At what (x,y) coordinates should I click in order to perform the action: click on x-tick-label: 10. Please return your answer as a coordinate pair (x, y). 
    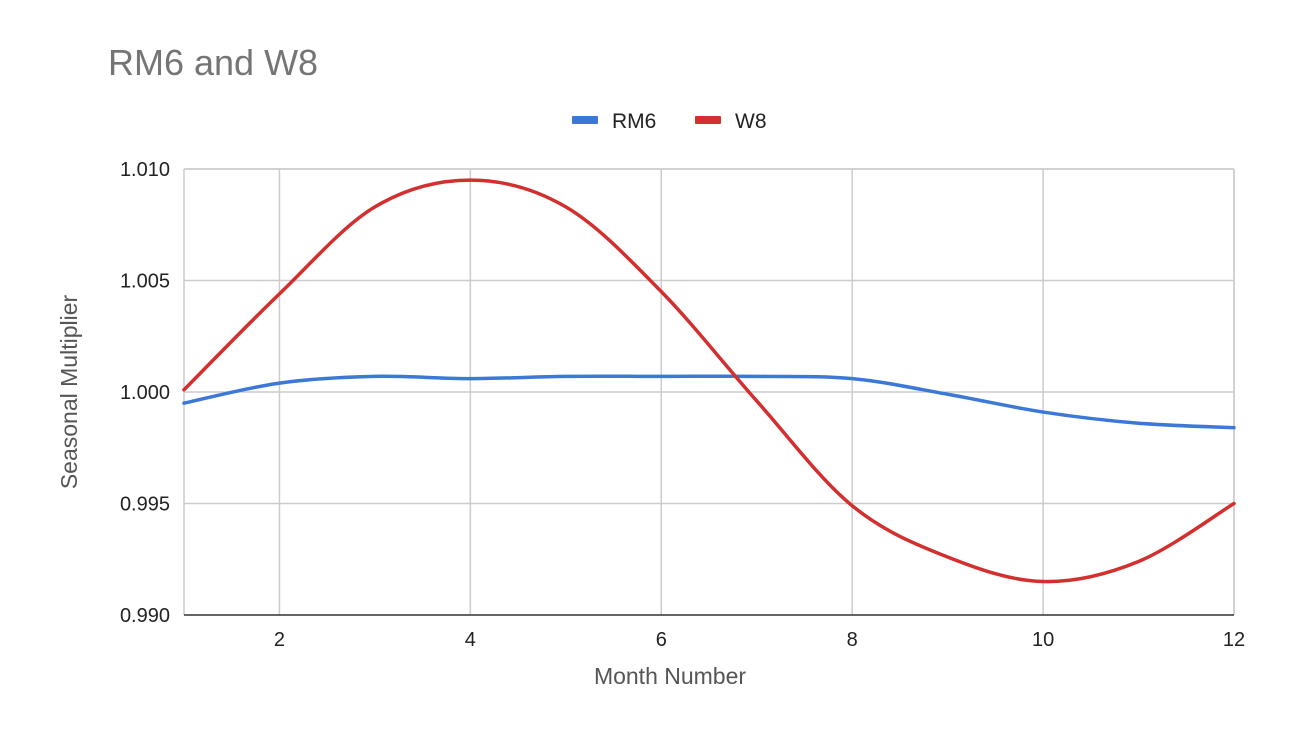
    Looking at the image, I should click on (1043, 640).